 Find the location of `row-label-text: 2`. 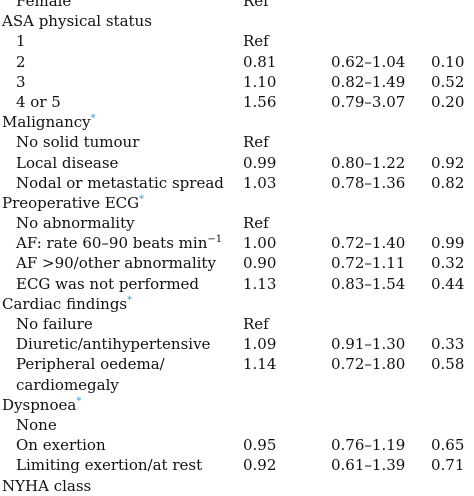

row-label-text: 2 is located at coordinates (21, 61).